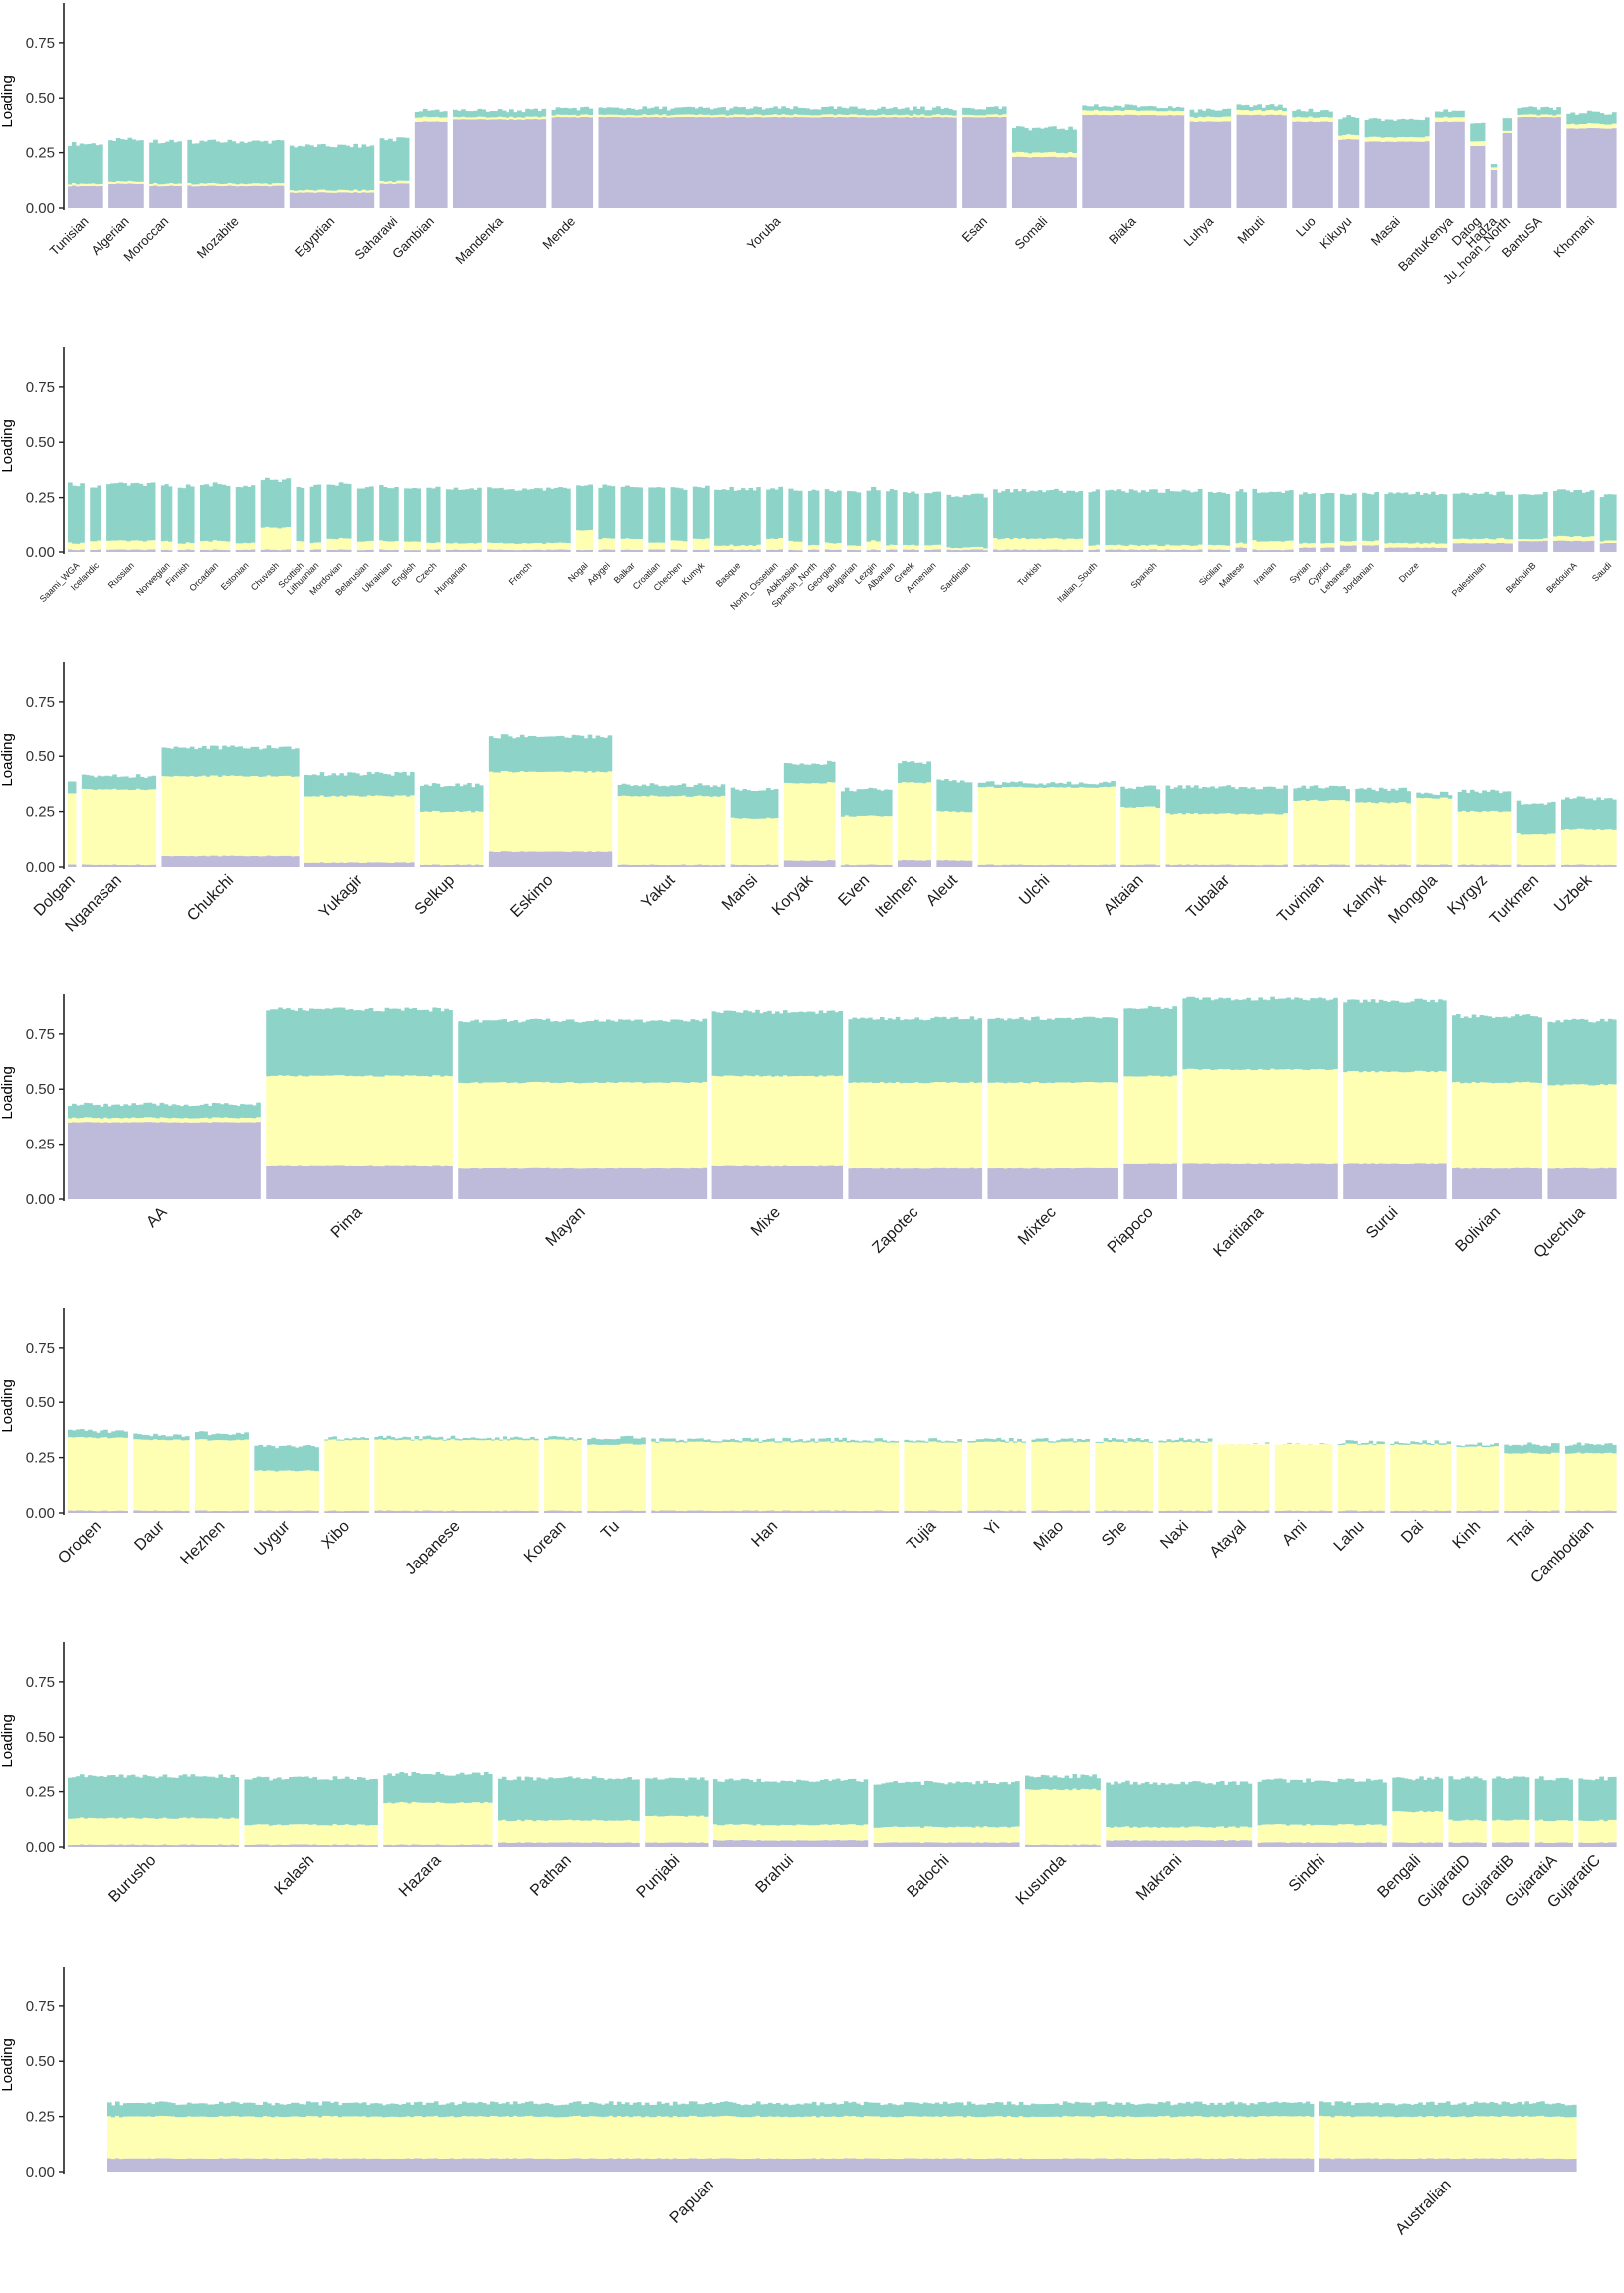 This screenshot has width=1624, height=2293. Describe the element at coordinates (833, 520) in the screenshot. I see `population-georgian` at that location.